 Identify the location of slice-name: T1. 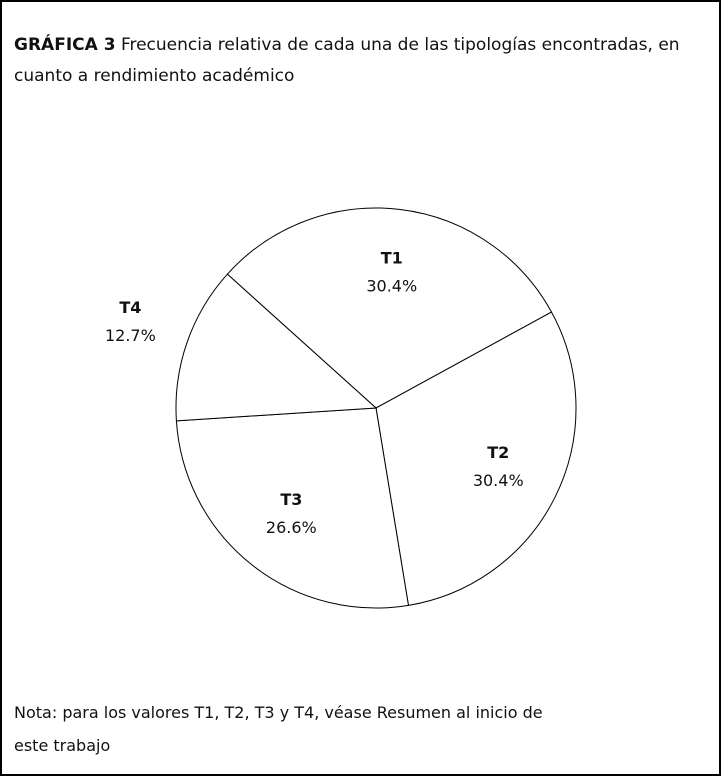
(392, 257).